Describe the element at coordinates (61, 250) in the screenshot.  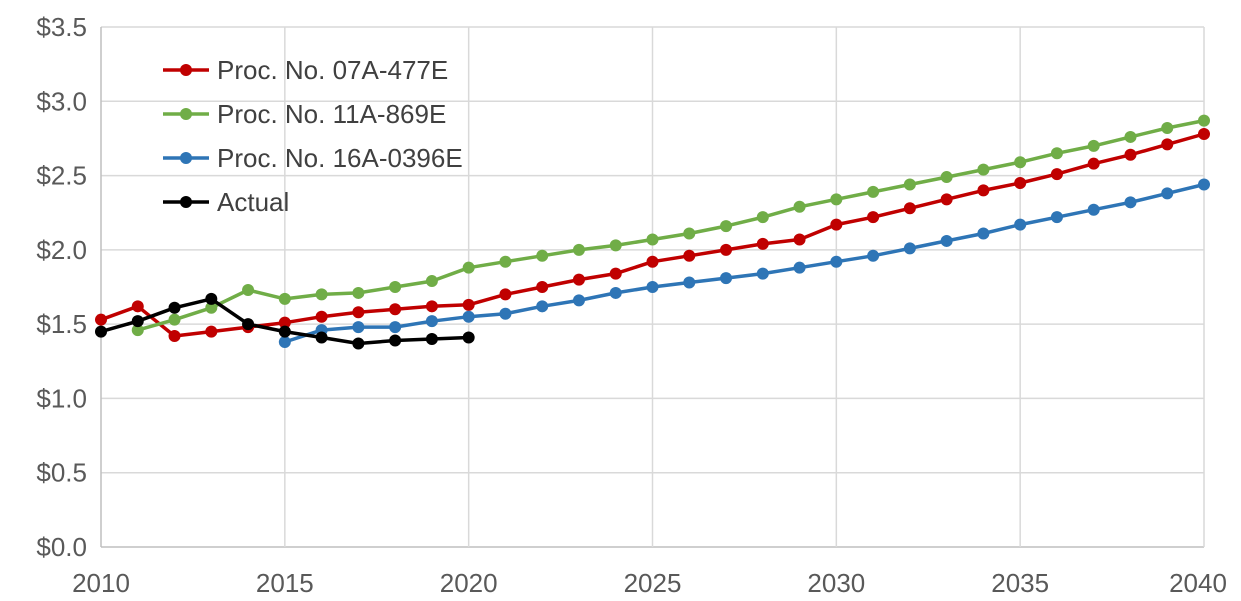
I see `y-tick-label: $2.0` at that location.